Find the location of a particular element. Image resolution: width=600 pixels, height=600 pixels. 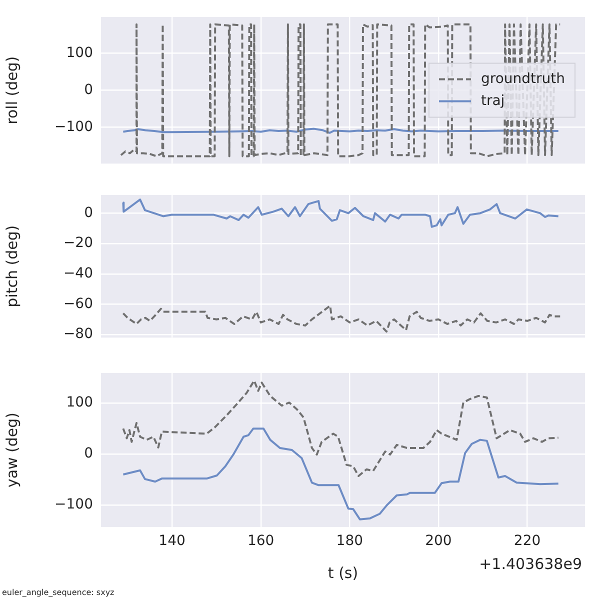

y-tick-label: −20 is located at coordinates (78, 243).